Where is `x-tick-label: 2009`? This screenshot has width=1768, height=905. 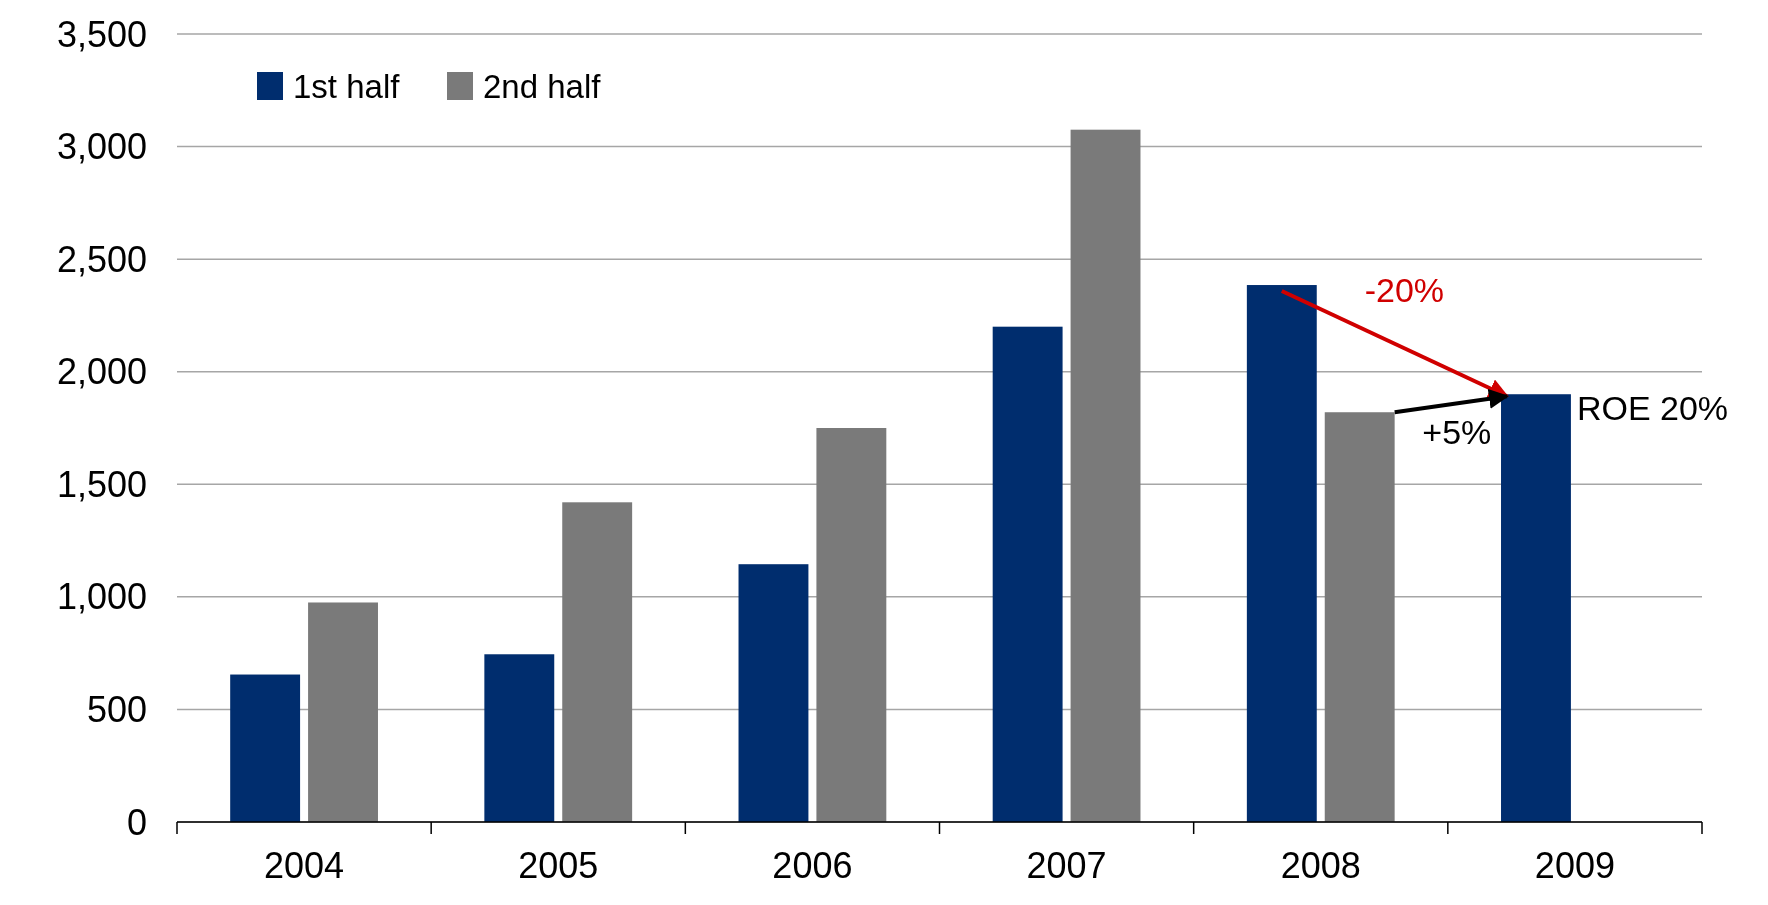 x-tick-label: 2009 is located at coordinates (1574, 865).